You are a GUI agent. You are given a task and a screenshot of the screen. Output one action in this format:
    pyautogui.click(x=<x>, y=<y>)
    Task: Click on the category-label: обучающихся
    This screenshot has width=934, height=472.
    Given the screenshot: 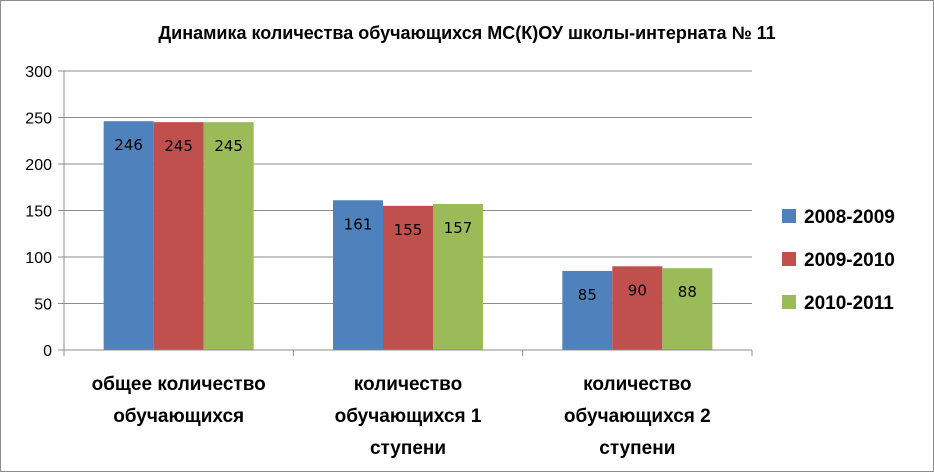 What is the action you would take?
    pyautogui.click(x=178, y=416)
    